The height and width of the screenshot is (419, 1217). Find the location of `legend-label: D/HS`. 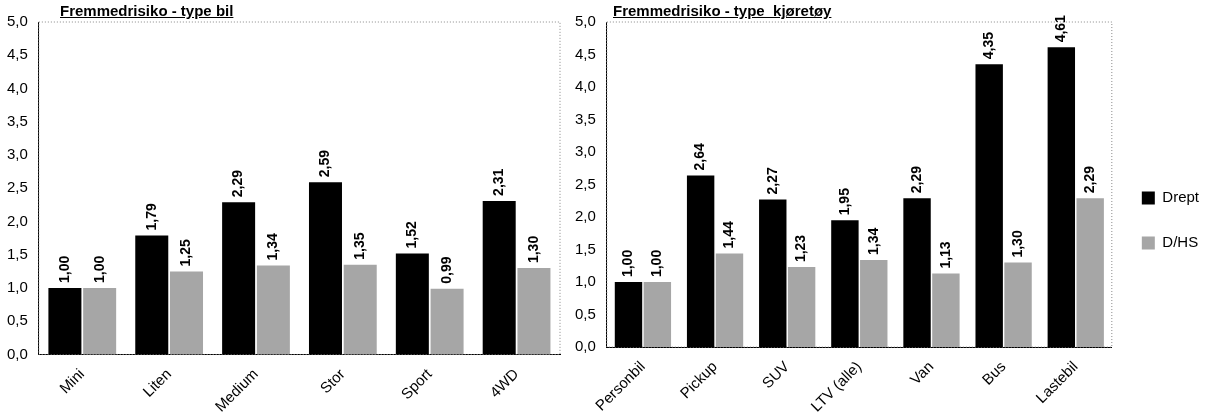

legend-label: D/HS is located at coordinates (1180, 242).